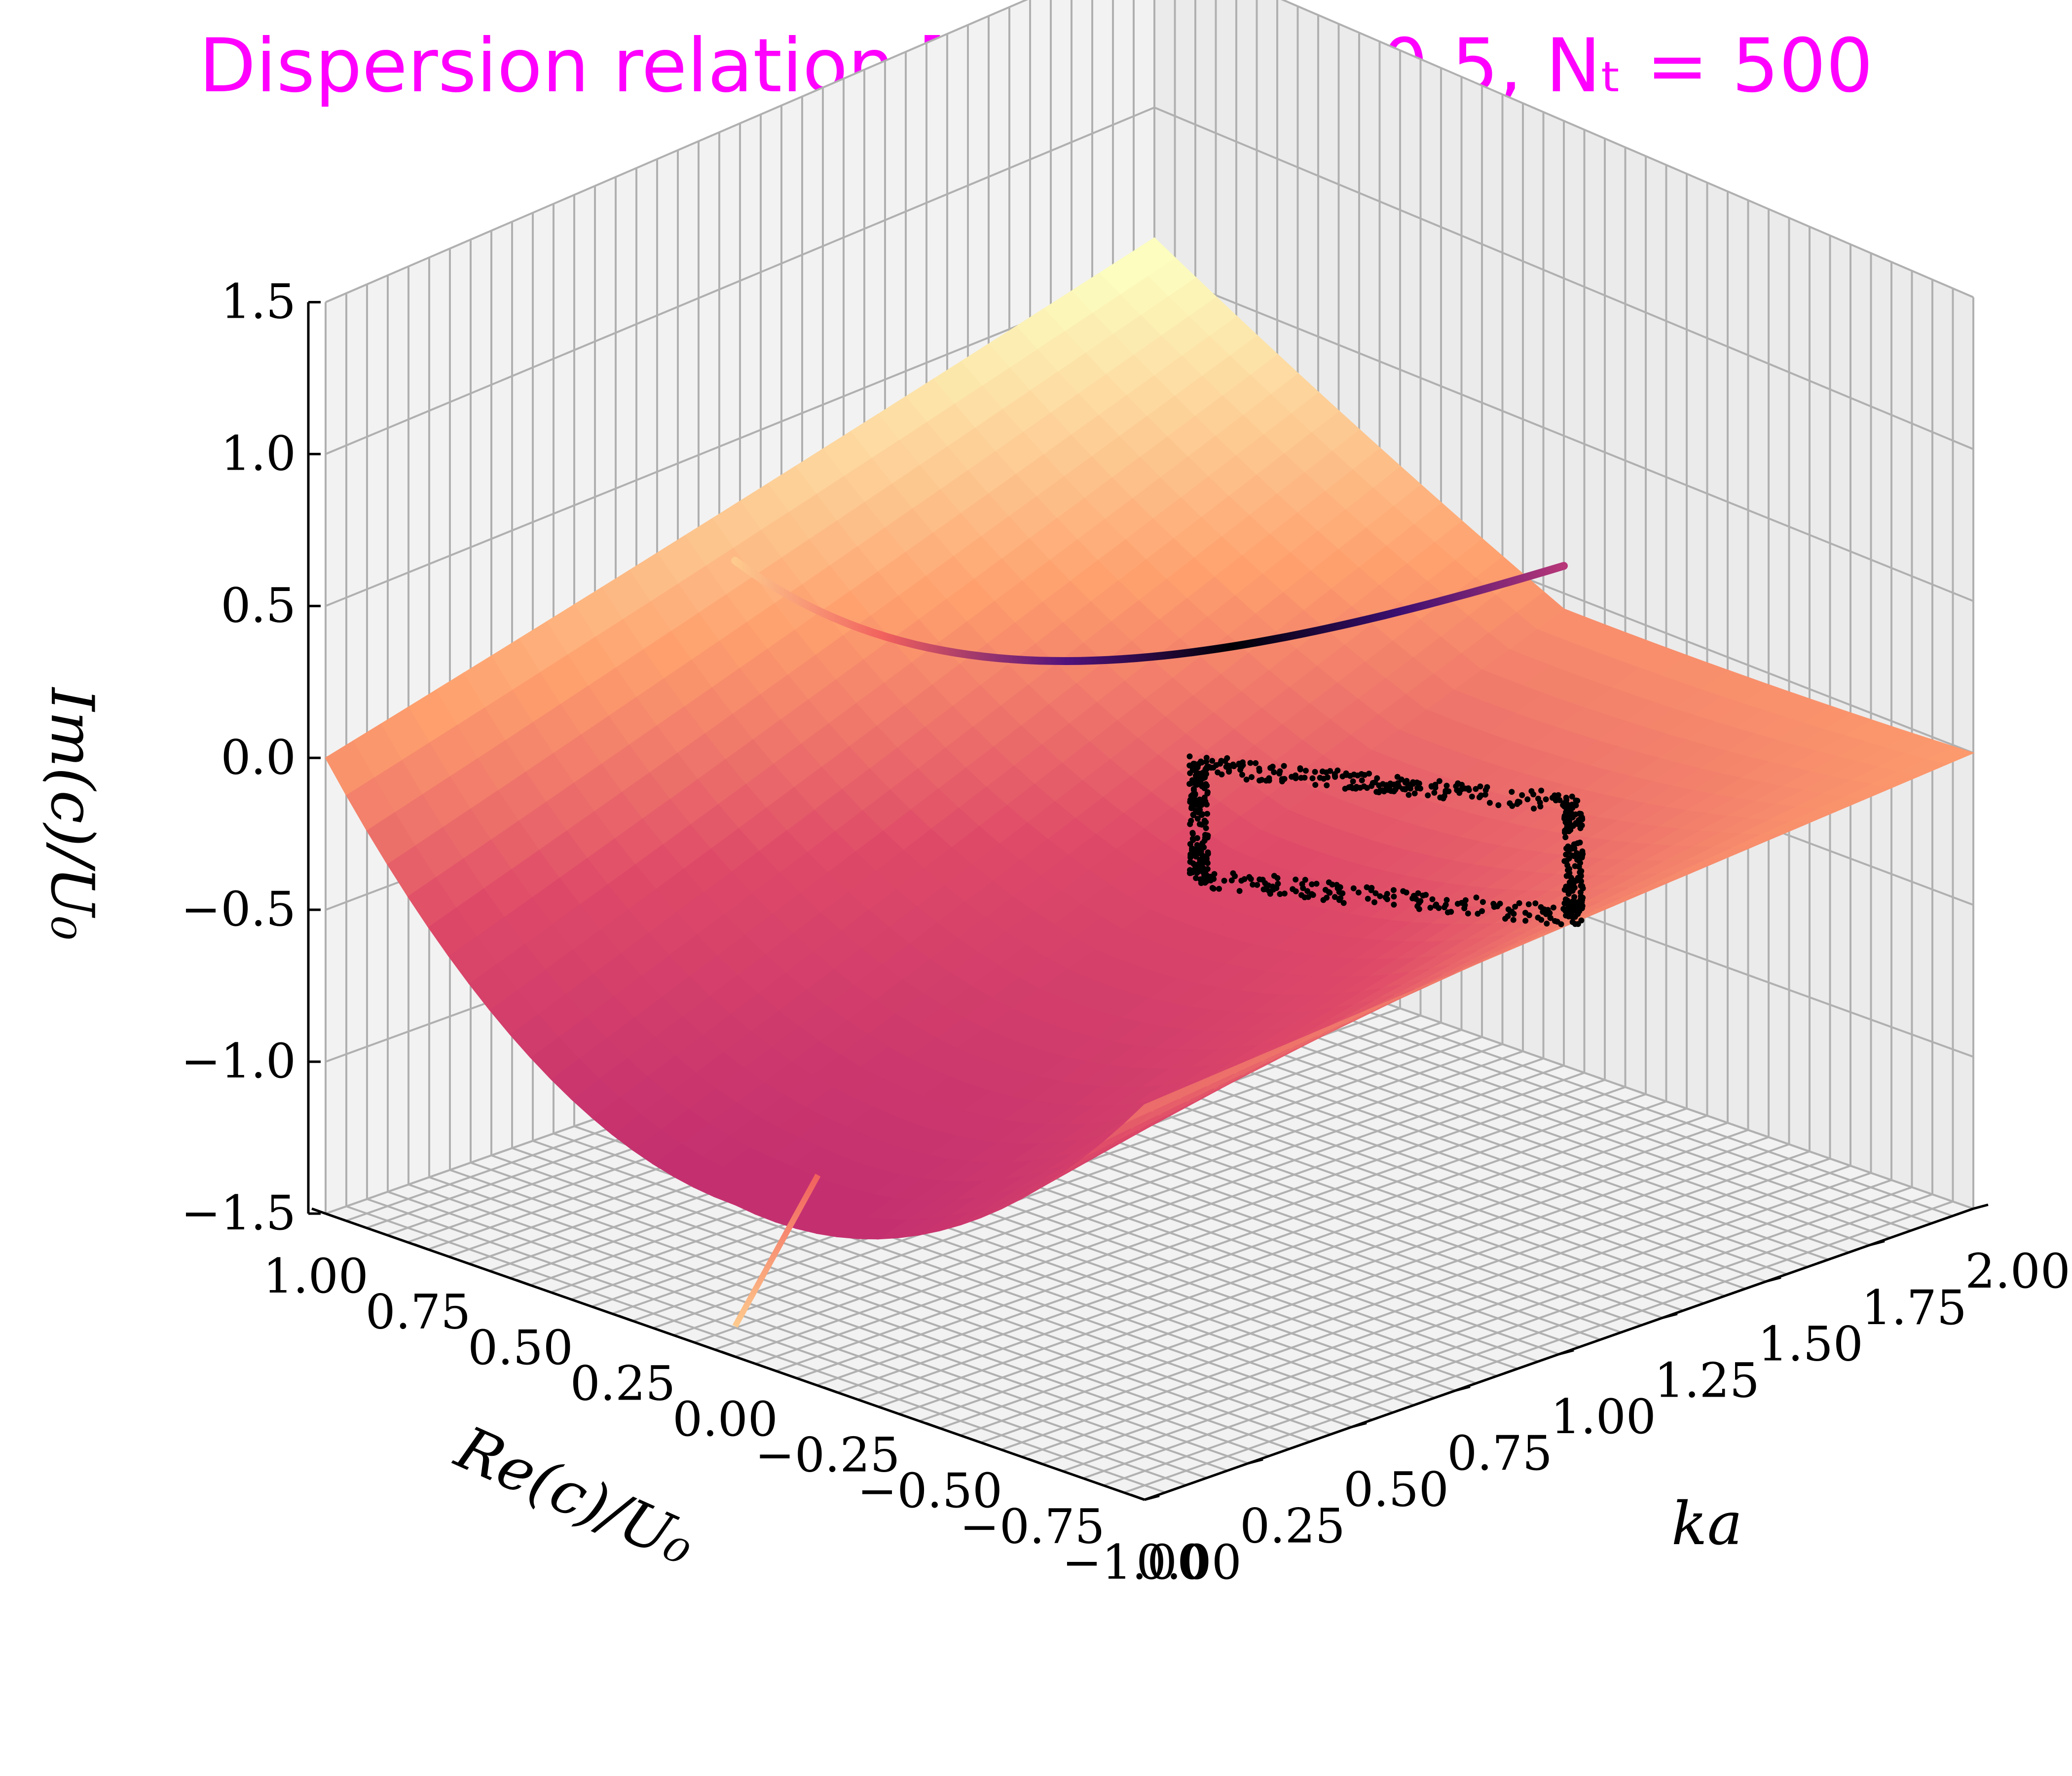 Image resolution: width=2072 pixels, height=1776 pixels. Describe the element at coordinates (1135, 1563) in the screenshot. I see `x-tick-label: −1.00` at that location.